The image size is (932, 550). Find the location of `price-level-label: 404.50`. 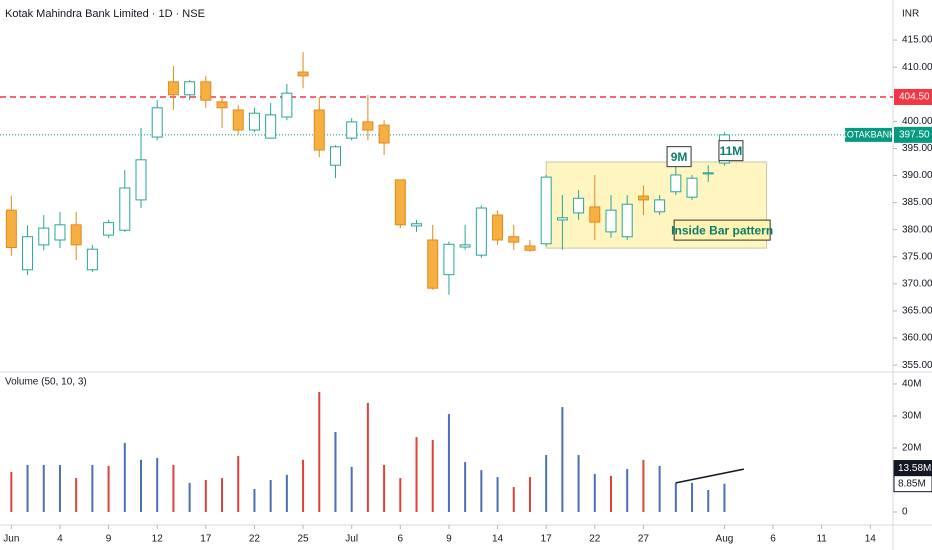

price-level-label: 404.50 is located at coordinates (914, 97).